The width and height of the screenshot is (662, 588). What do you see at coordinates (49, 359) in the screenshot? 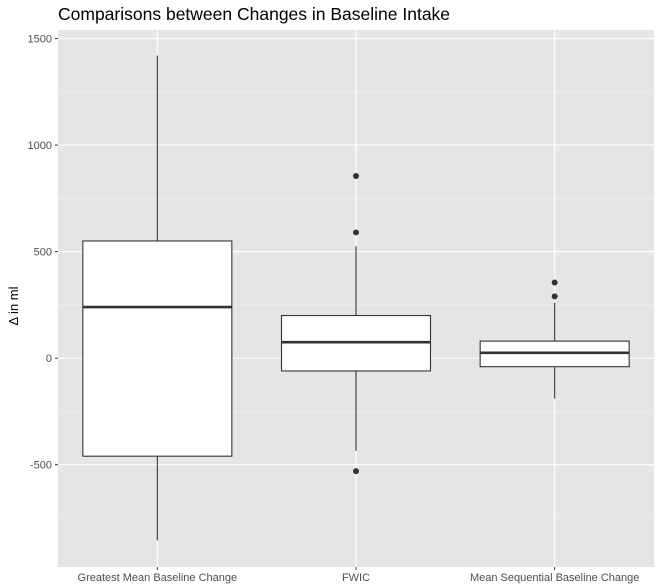
I see `y-tick-label: 0` at bounding box center [49, 359].